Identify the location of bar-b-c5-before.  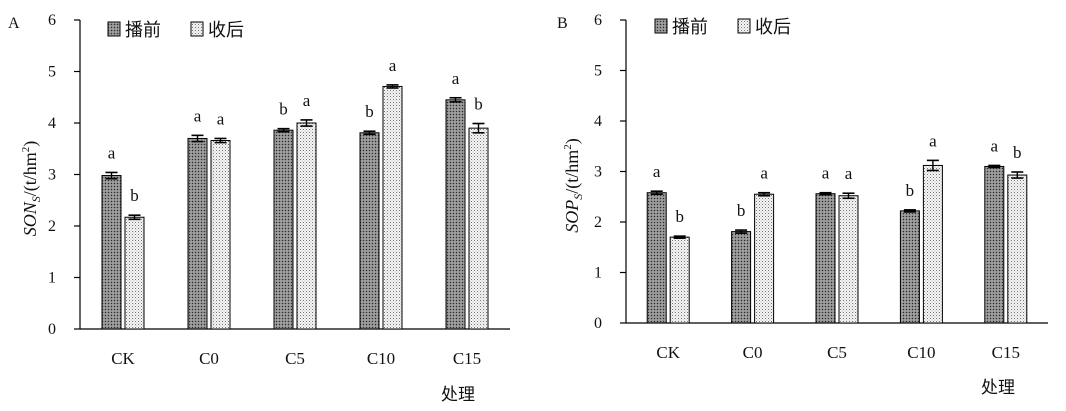
(825, 258).